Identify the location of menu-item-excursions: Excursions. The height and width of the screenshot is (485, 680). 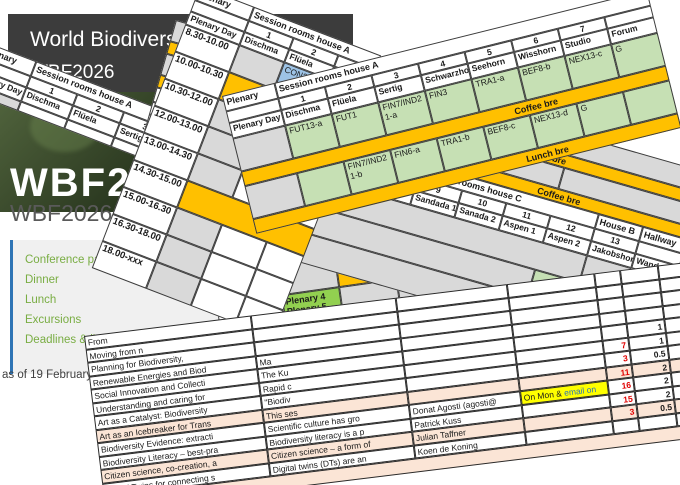
(53, 320).